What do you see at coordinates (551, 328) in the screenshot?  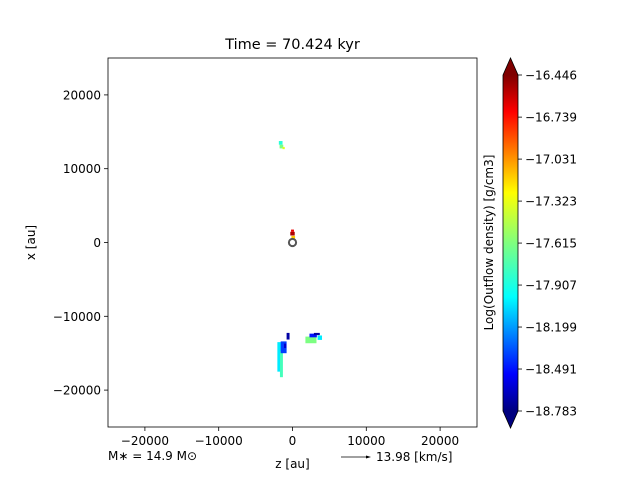 I see `colorbar-tick-label: −18.199` at bounding box center [551, 328].